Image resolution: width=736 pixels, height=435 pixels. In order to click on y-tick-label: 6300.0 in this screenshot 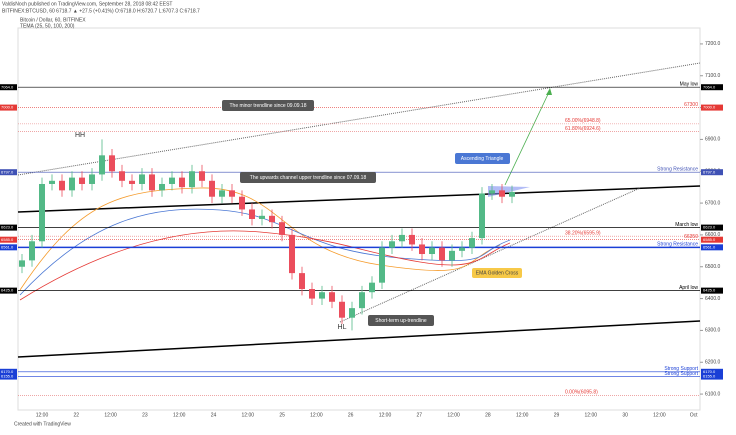, I will do `click(713, 331)`.